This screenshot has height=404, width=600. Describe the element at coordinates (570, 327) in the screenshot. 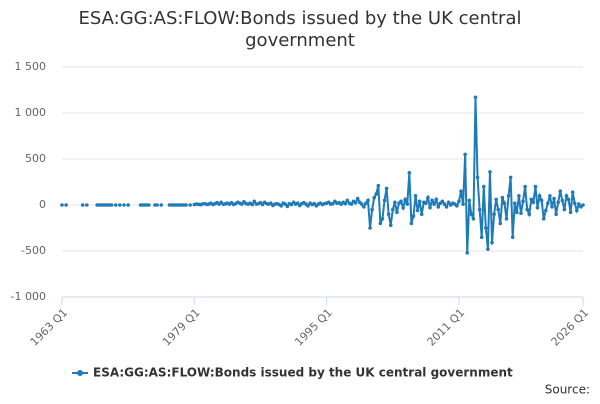

I see `x-tick-label: 2026 Q1` at that location.